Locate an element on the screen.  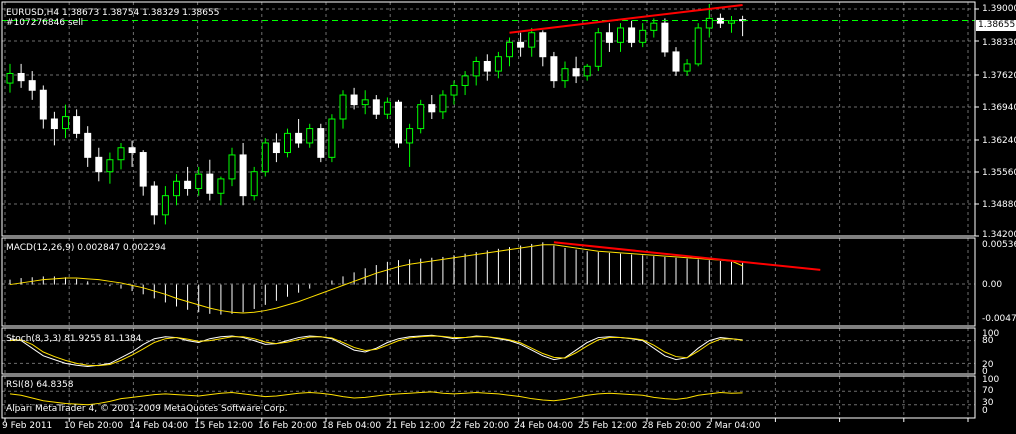
macd-axis-label: 0.00 is located at coordinates (992, 285).